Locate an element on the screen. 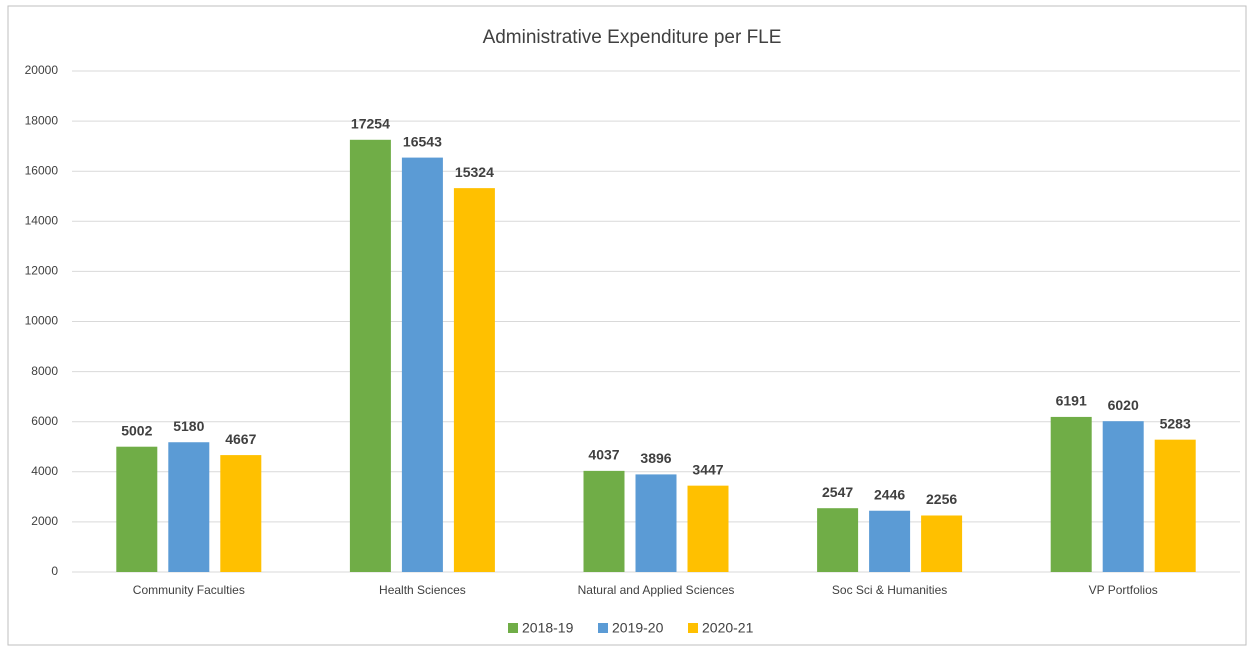 The width and height of the screenshot is (1248, 647). y-tick-label: 4000 is located at coordinates (44, 471).